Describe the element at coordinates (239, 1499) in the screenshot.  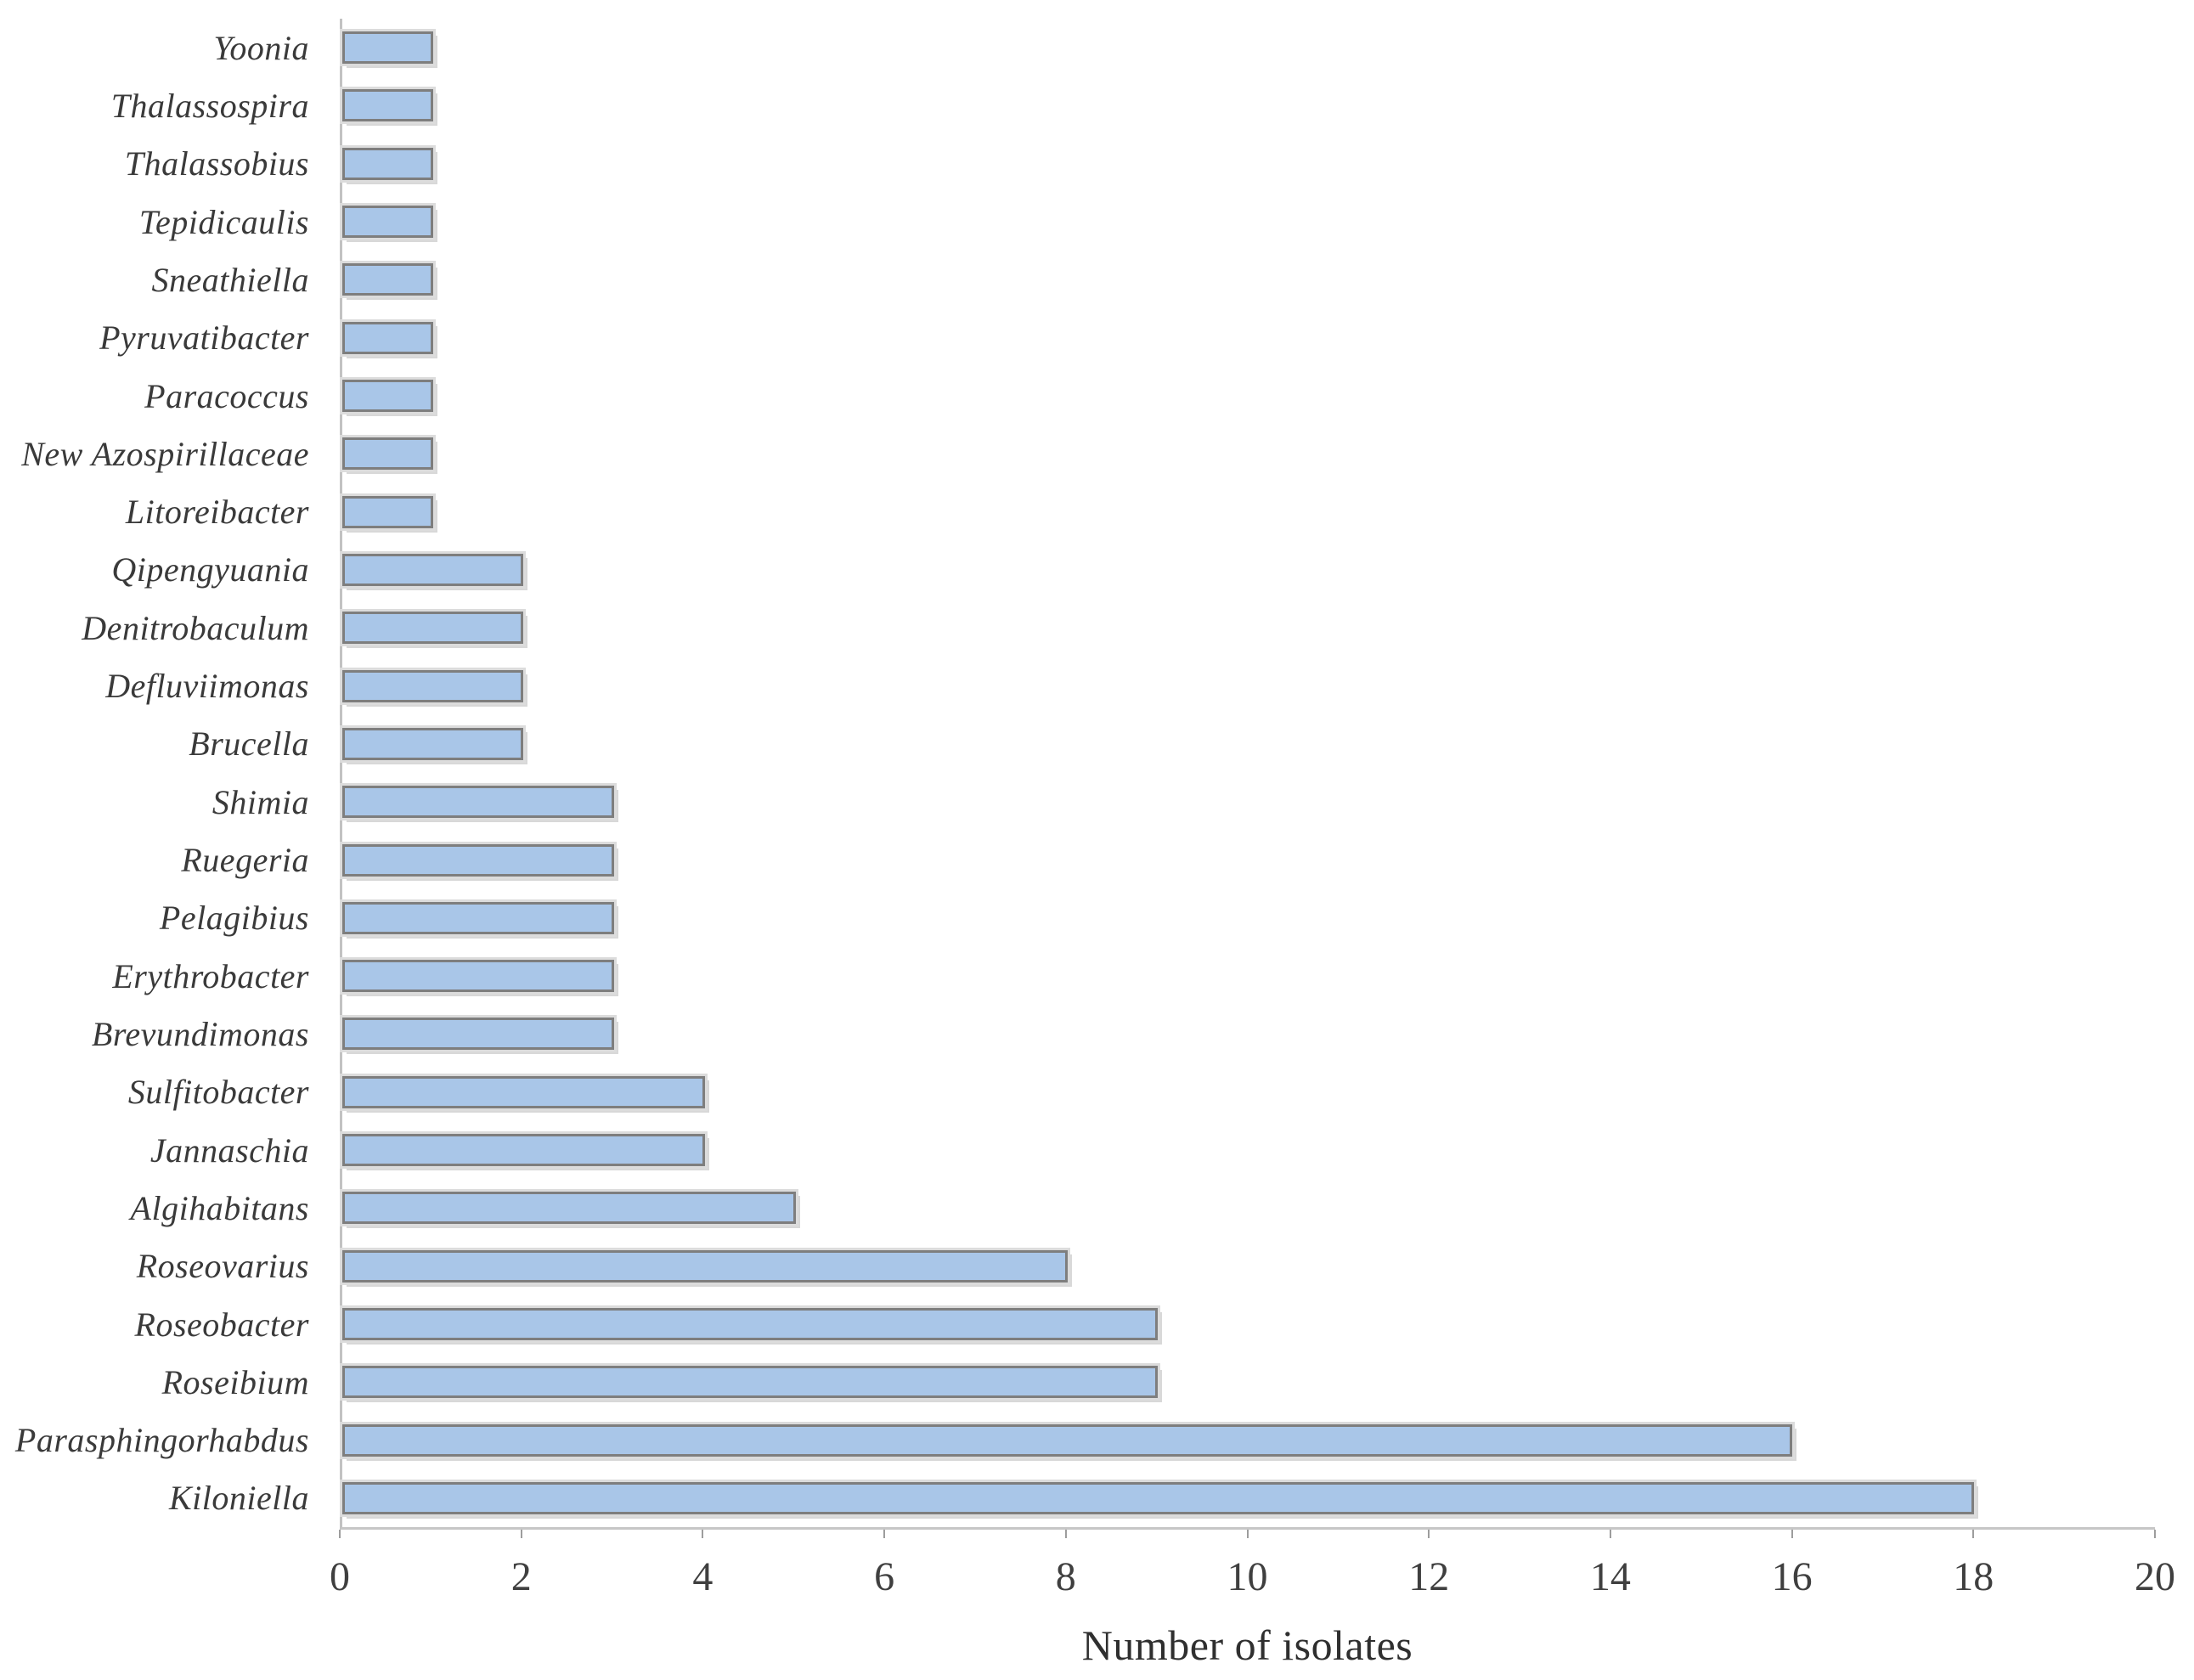
I see `category-label: Kiloniella` at that location.